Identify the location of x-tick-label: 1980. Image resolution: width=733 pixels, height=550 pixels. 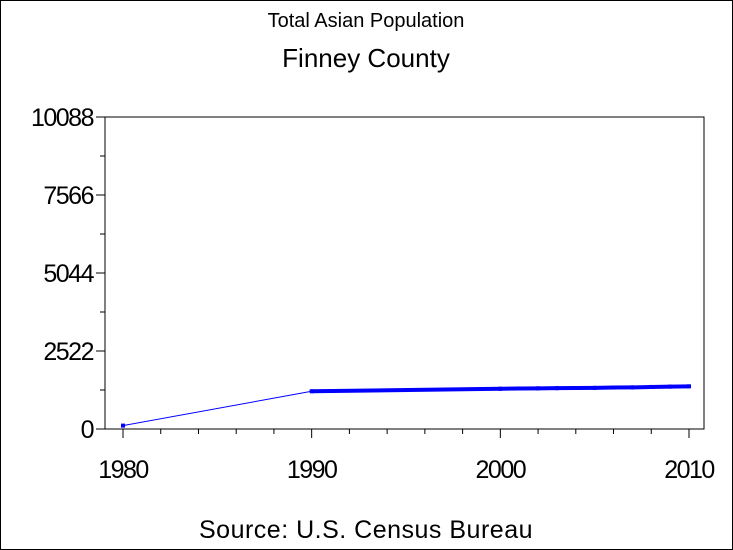
(123, 470).